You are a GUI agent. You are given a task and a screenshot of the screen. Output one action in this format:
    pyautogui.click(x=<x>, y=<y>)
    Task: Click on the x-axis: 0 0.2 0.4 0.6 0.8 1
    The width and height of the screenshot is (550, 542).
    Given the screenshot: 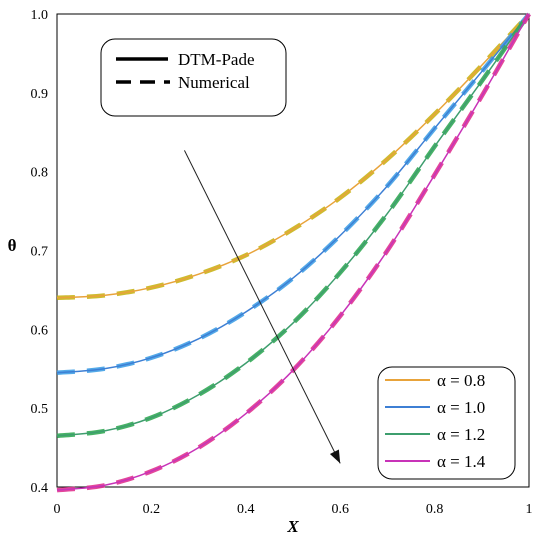 What is the action you would take?
    pyautogui.click(x=293, y=509)
    